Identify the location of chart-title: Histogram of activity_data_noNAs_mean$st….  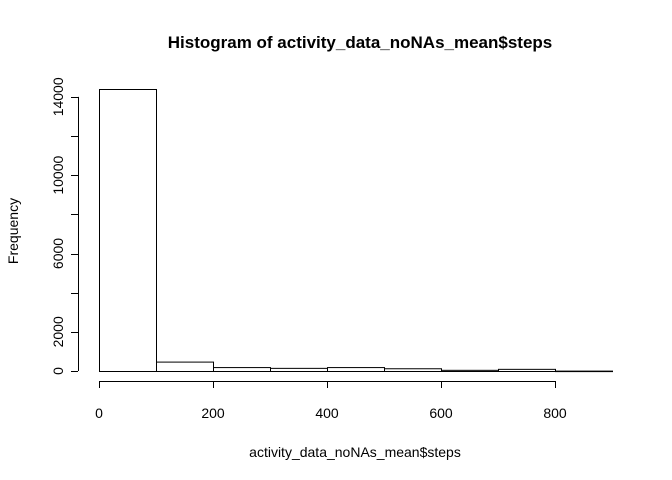
(360, 42).